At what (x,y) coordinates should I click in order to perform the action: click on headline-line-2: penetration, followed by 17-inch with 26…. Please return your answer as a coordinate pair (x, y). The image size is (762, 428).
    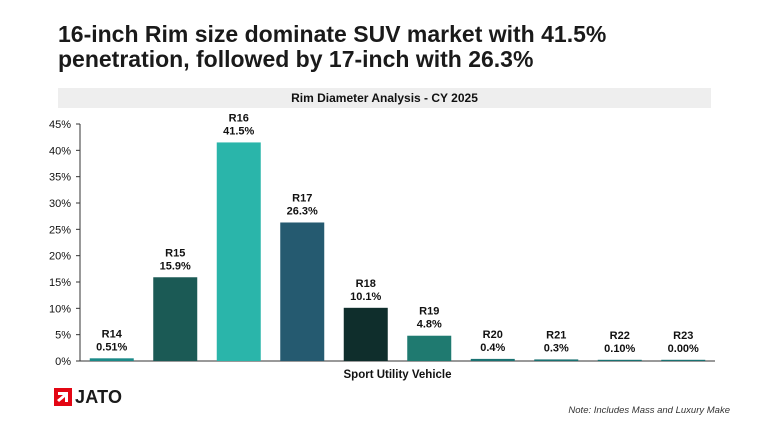
    Looking at the image, I should click on (296, 59).